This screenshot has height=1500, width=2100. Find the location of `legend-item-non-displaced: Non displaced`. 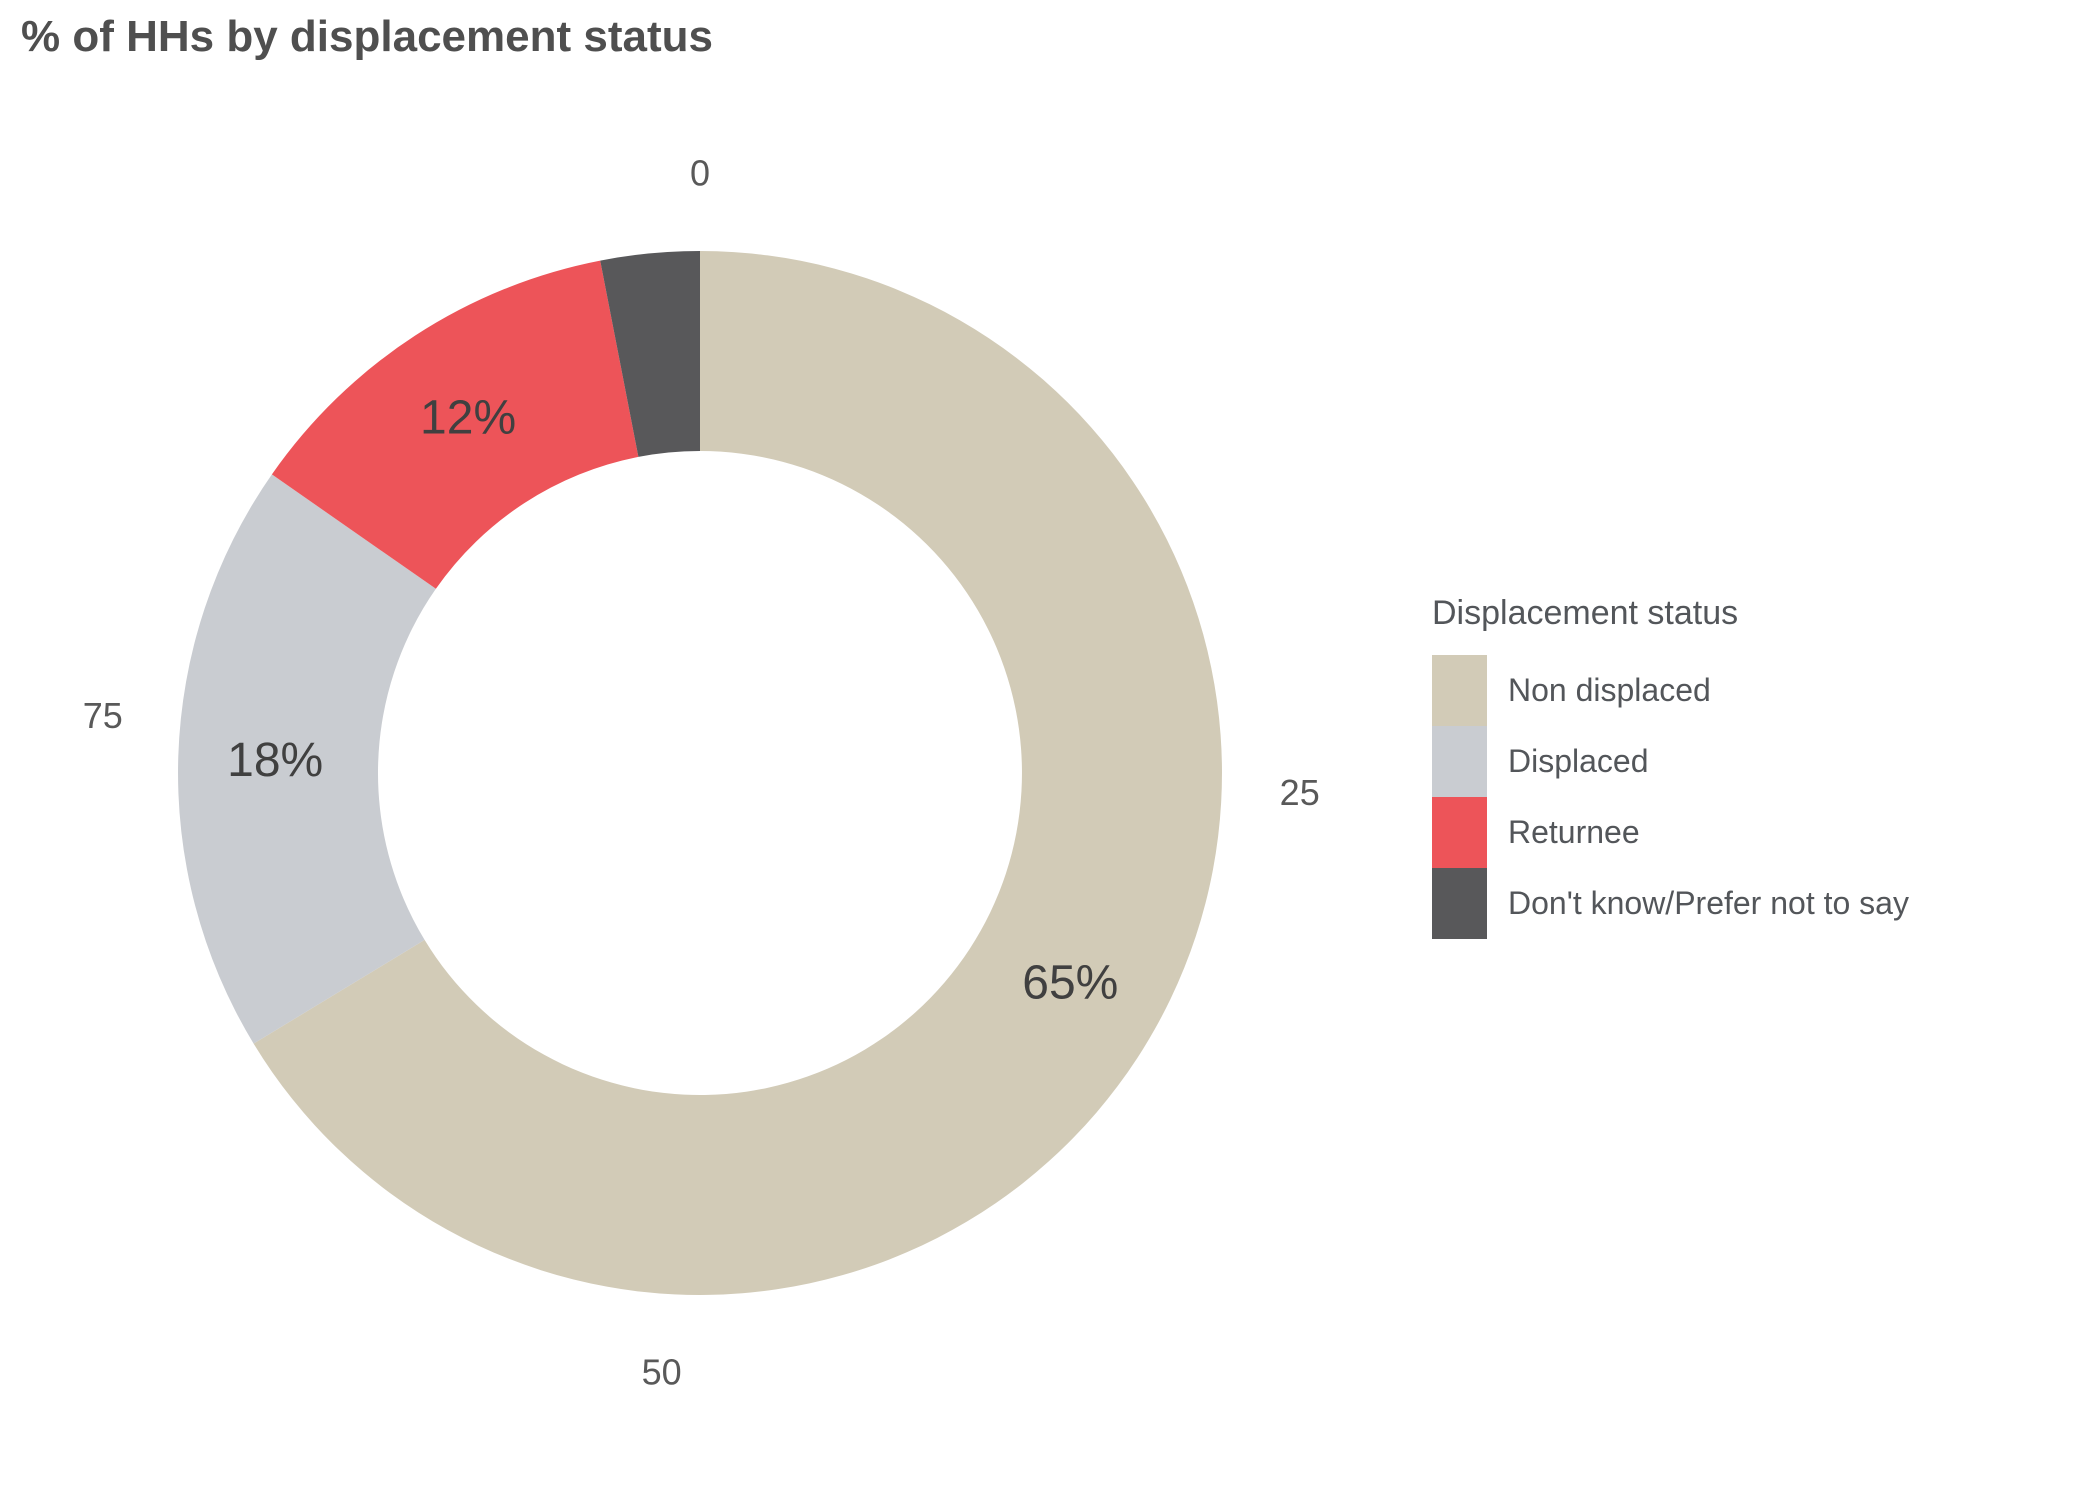

legend-item-non-displaced: Non displaced is located at coordinates (1670, 690).